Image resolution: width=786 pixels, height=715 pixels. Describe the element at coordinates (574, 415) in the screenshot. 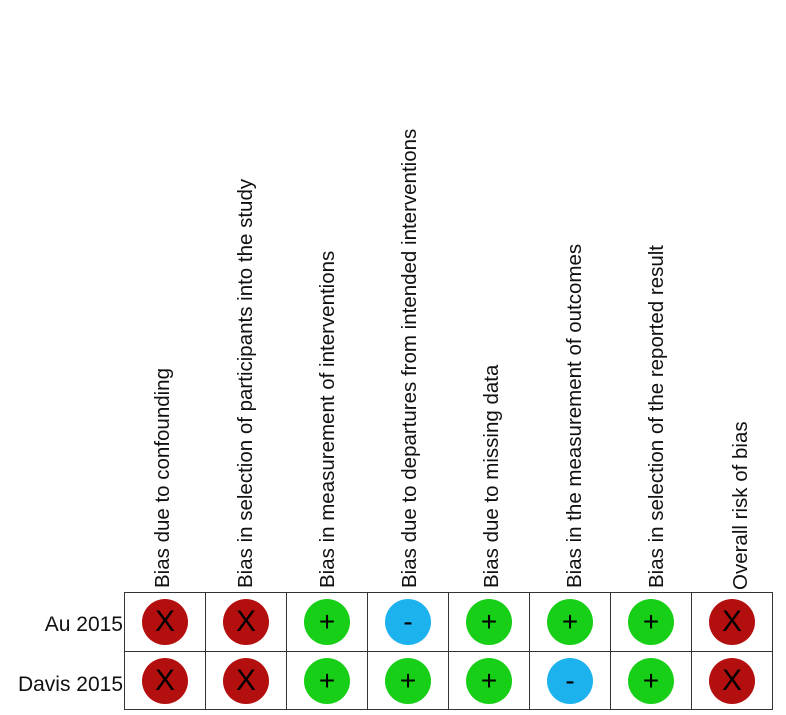

I see `domain-header: Bias in the measurement of outcomes` at that location.